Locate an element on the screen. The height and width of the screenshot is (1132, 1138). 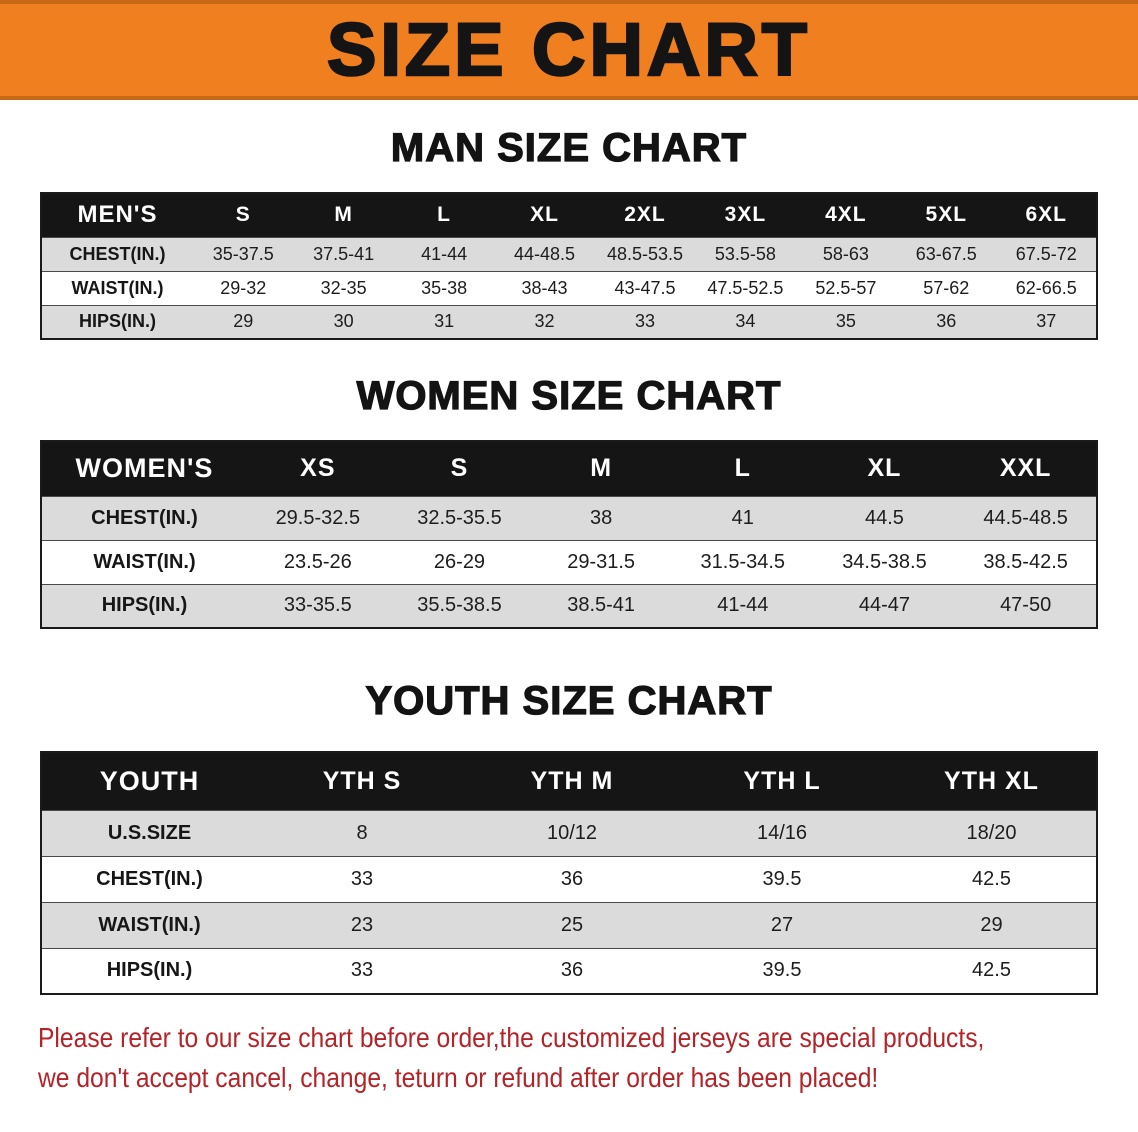
table-row: HIPS(IN.) 33 36 39.5 42.5 is located at coordinates (569, 971).